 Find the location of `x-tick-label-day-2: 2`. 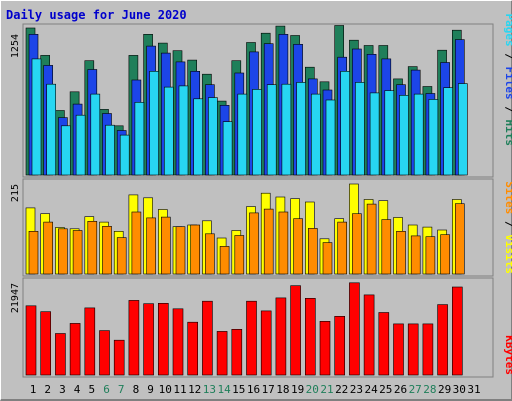

x-tick-label-day-2: 2 is located at coordinates (47, 389).